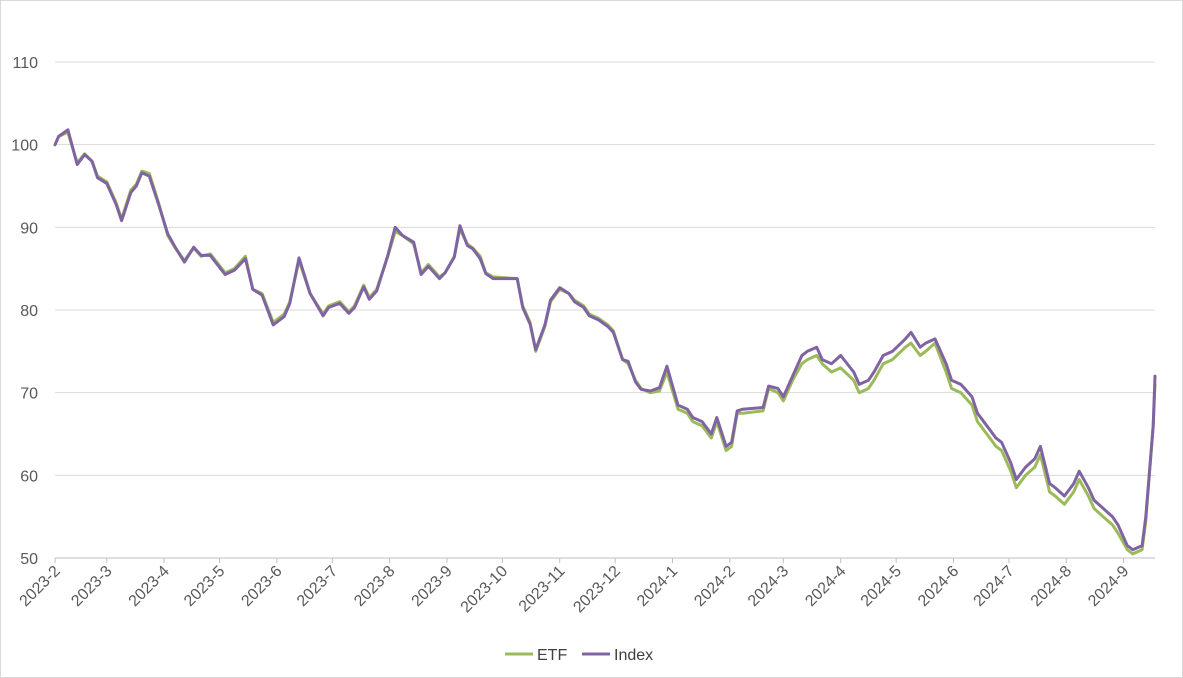 The image size is (1183, 678). What do you see at coordinates (29, 311) in the screenshot?
I see `y-tick-label: 80` at bounding box center [29, 311].